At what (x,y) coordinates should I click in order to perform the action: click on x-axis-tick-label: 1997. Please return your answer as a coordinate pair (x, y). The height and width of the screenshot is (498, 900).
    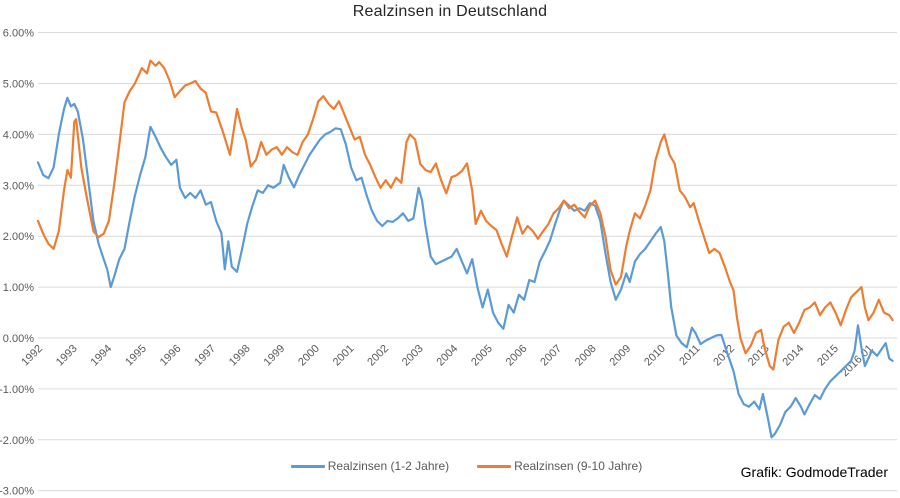
    Looking at the image, I should click on (205, 356).